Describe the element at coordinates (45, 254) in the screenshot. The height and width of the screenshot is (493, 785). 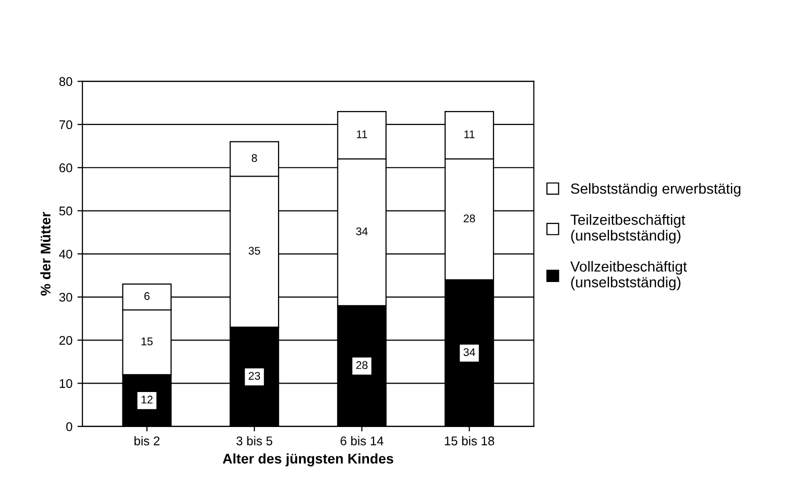
I see `y-axis-title: % der Mütter` at that location.